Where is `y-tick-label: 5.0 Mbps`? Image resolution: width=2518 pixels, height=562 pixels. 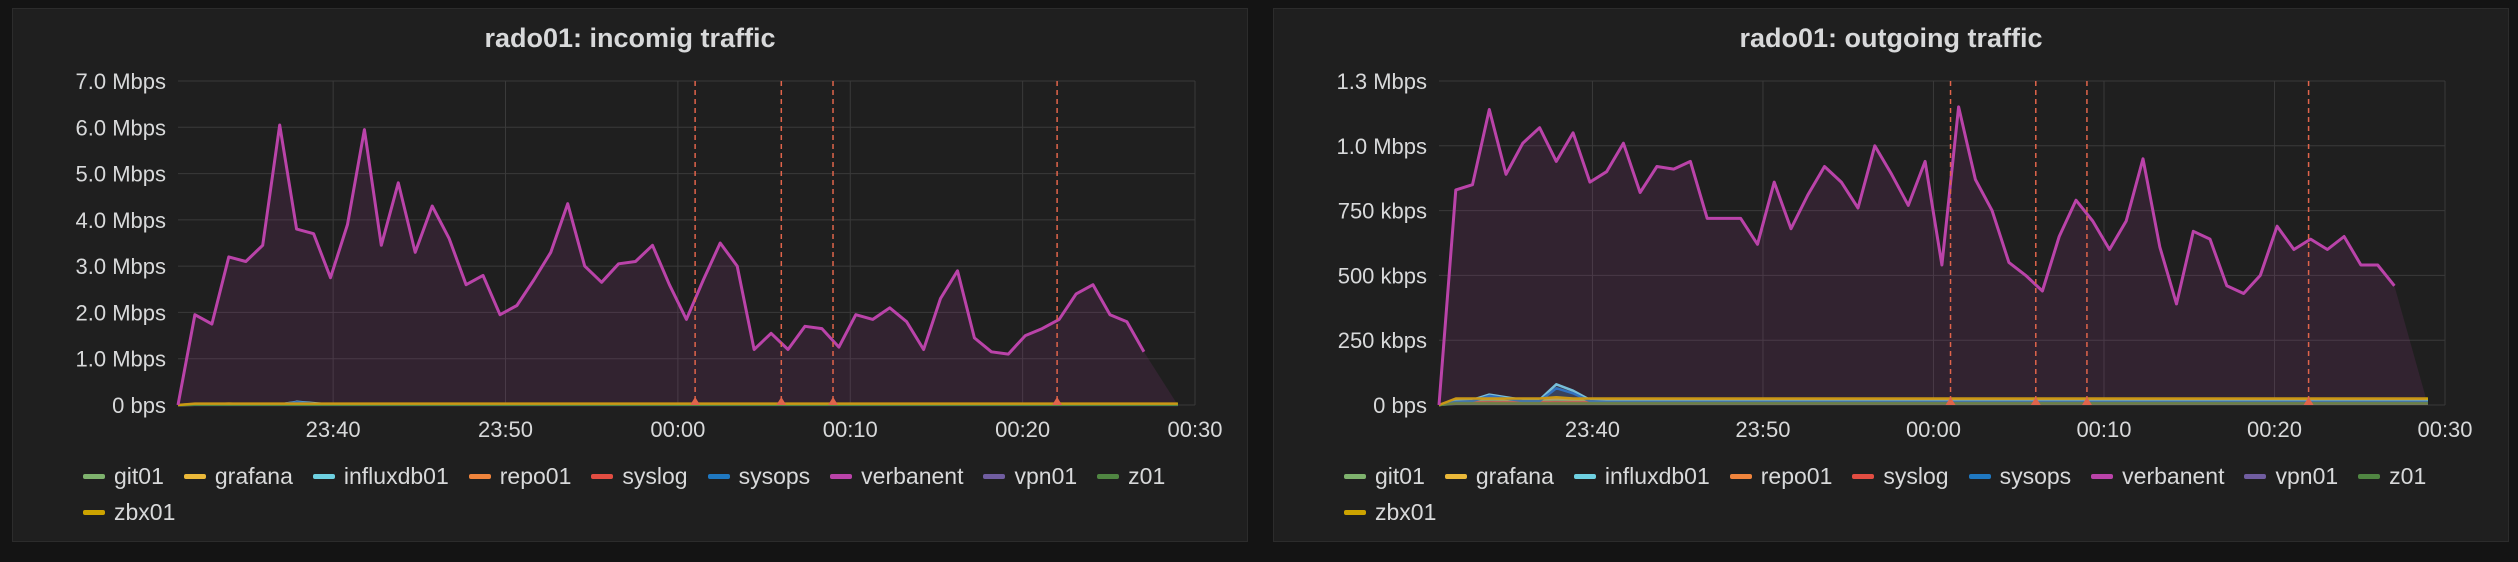 y-tick-label: 5.0 Mbps is located at coordinates (121, 174).